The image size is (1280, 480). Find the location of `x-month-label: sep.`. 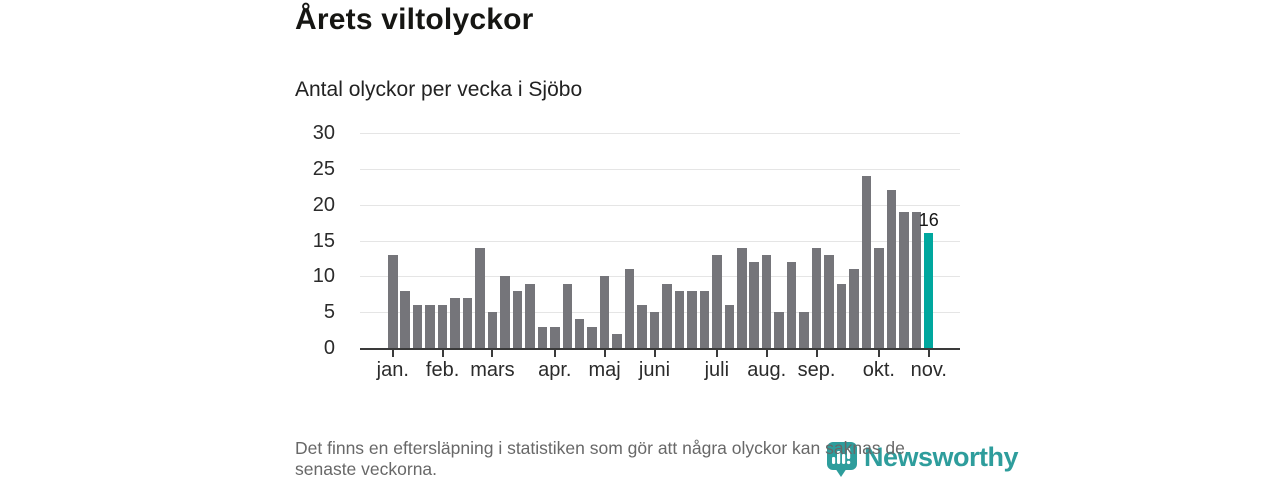

x-month-label: sep. is located at coordinates (816, 370).